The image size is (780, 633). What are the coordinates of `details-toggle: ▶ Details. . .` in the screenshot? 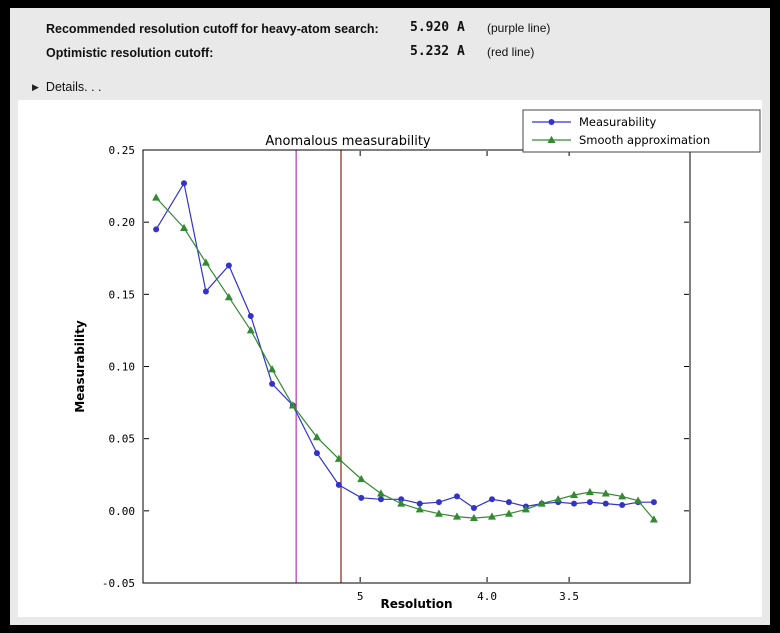 It's located at (67, 87).